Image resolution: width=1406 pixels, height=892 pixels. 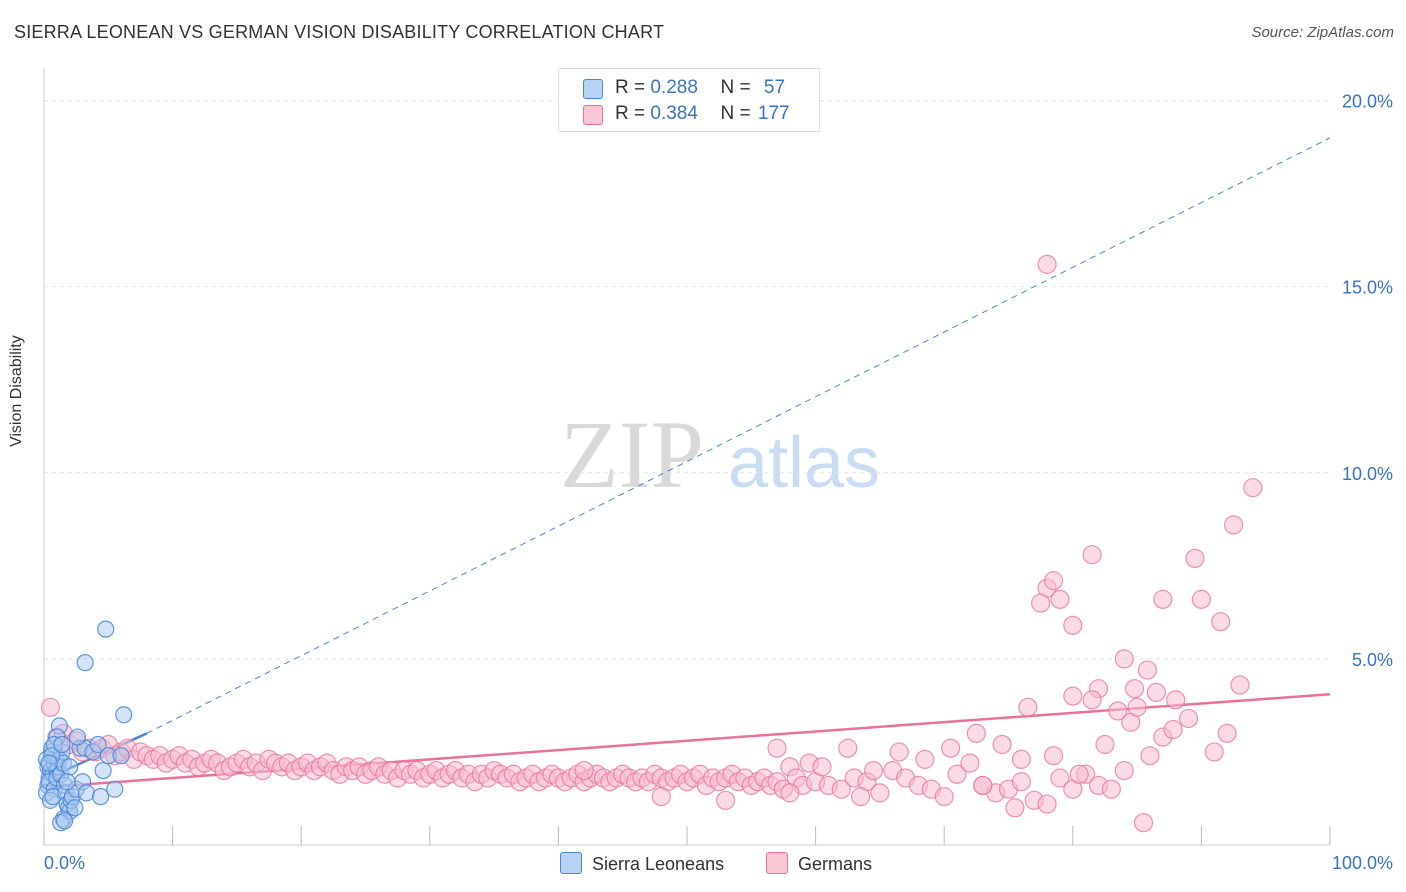 I want to click on x-tick-label-min: 0.0%, so click(x=64, y=863).